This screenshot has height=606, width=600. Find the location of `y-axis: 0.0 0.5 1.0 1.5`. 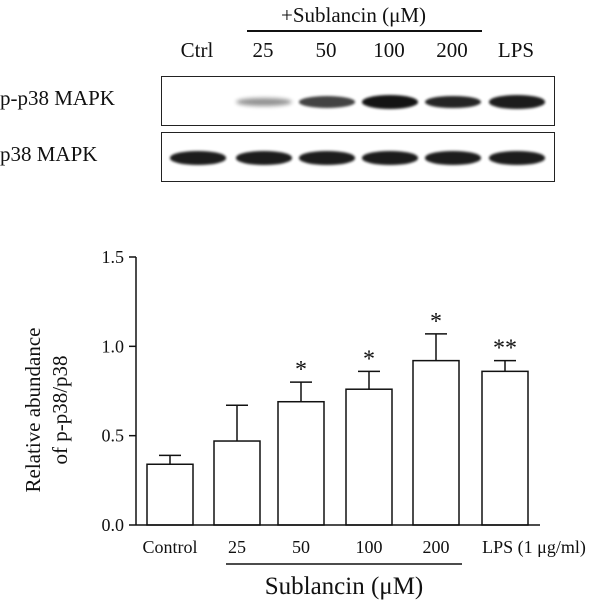

y-axis: 0.0 0.5 1.0 1.5 is located at coordinates (119, 391).